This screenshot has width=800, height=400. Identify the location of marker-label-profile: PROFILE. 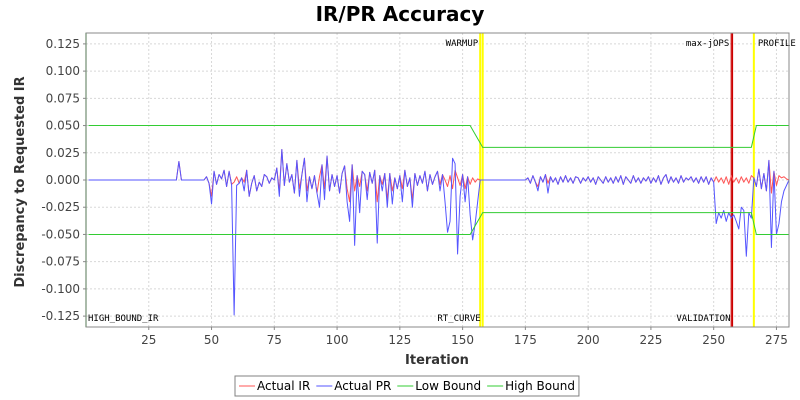
(777, 44).